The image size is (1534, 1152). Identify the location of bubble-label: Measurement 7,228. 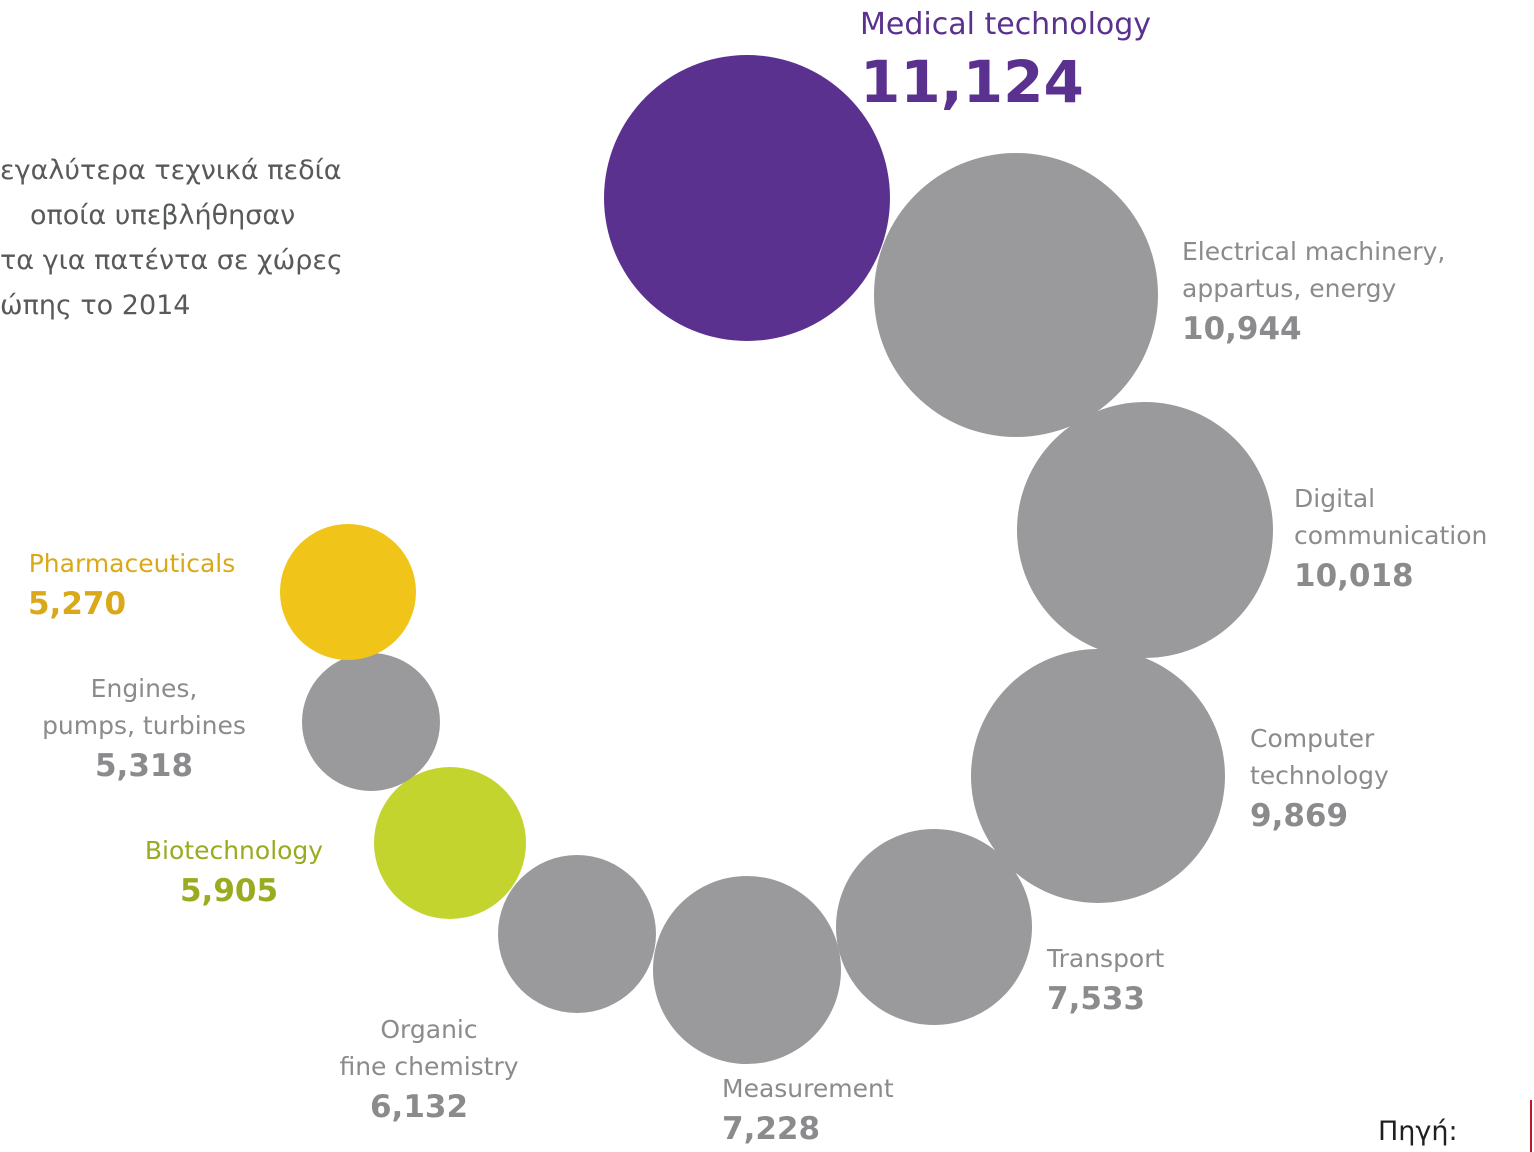
(808, 1110).